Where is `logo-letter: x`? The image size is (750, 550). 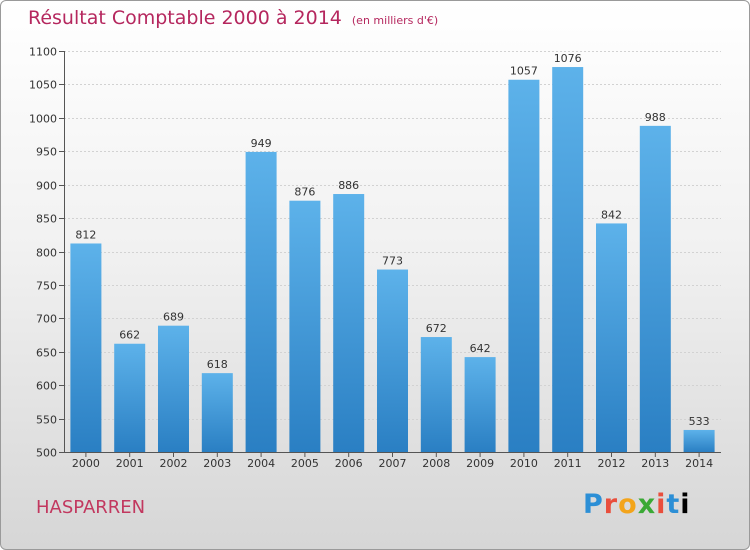
logo-letter: x is located at coordinates (647, 504).